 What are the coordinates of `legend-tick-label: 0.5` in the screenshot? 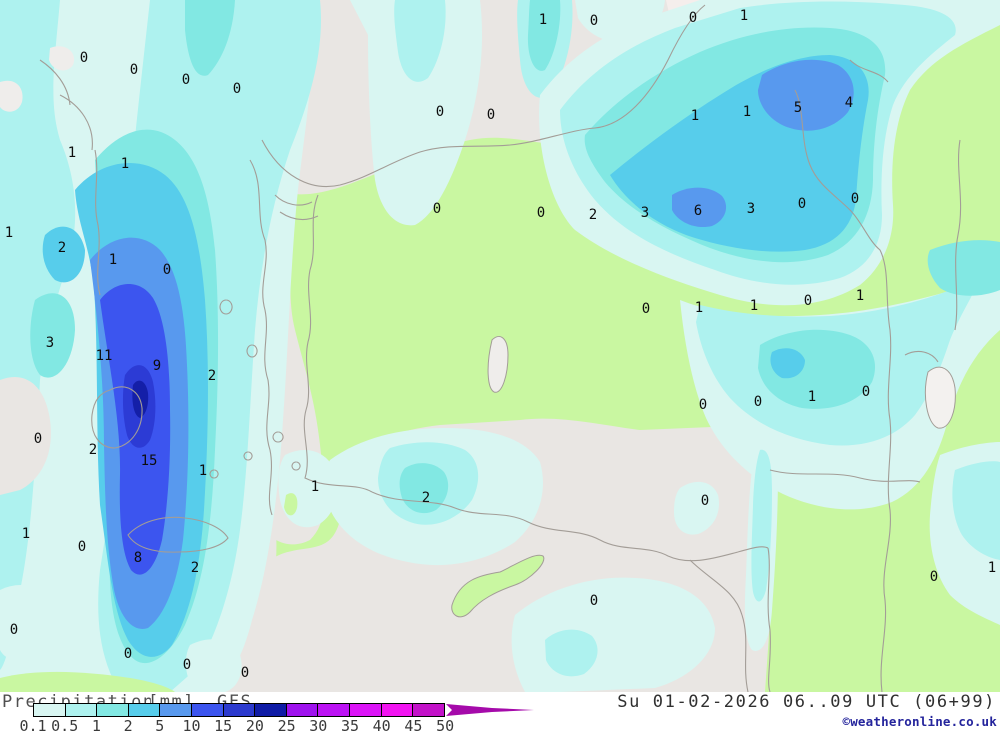 It's located at (65, 725).